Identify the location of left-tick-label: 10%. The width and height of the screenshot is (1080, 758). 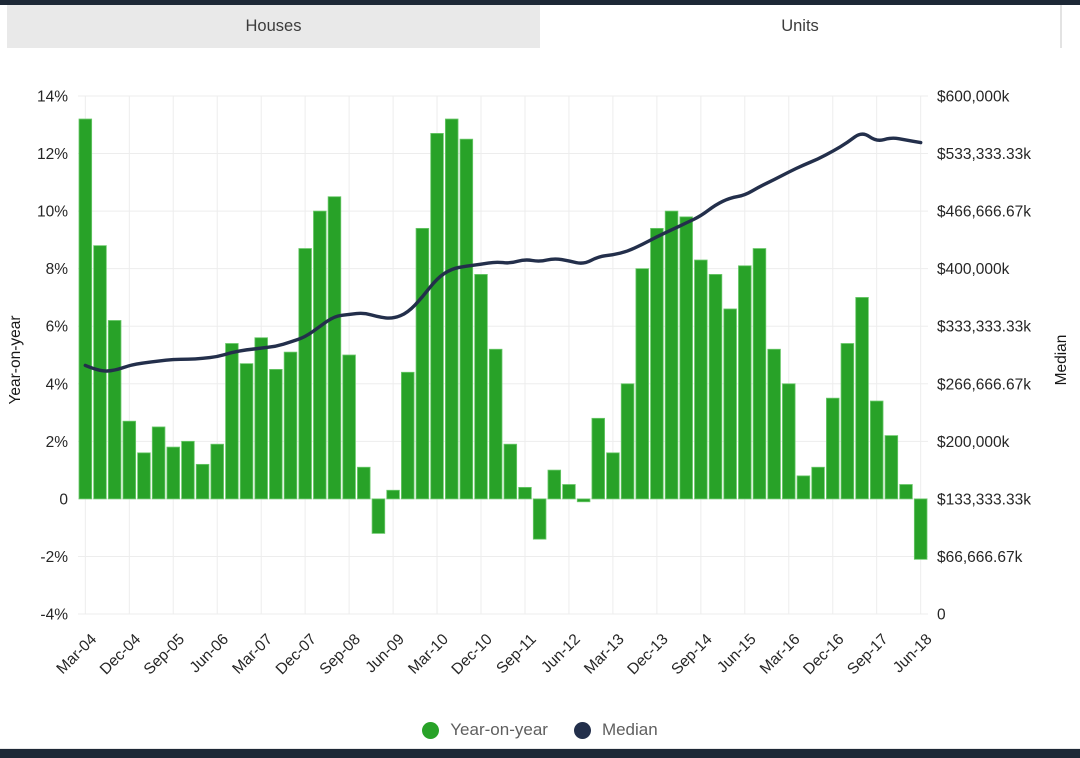
(52, 212).